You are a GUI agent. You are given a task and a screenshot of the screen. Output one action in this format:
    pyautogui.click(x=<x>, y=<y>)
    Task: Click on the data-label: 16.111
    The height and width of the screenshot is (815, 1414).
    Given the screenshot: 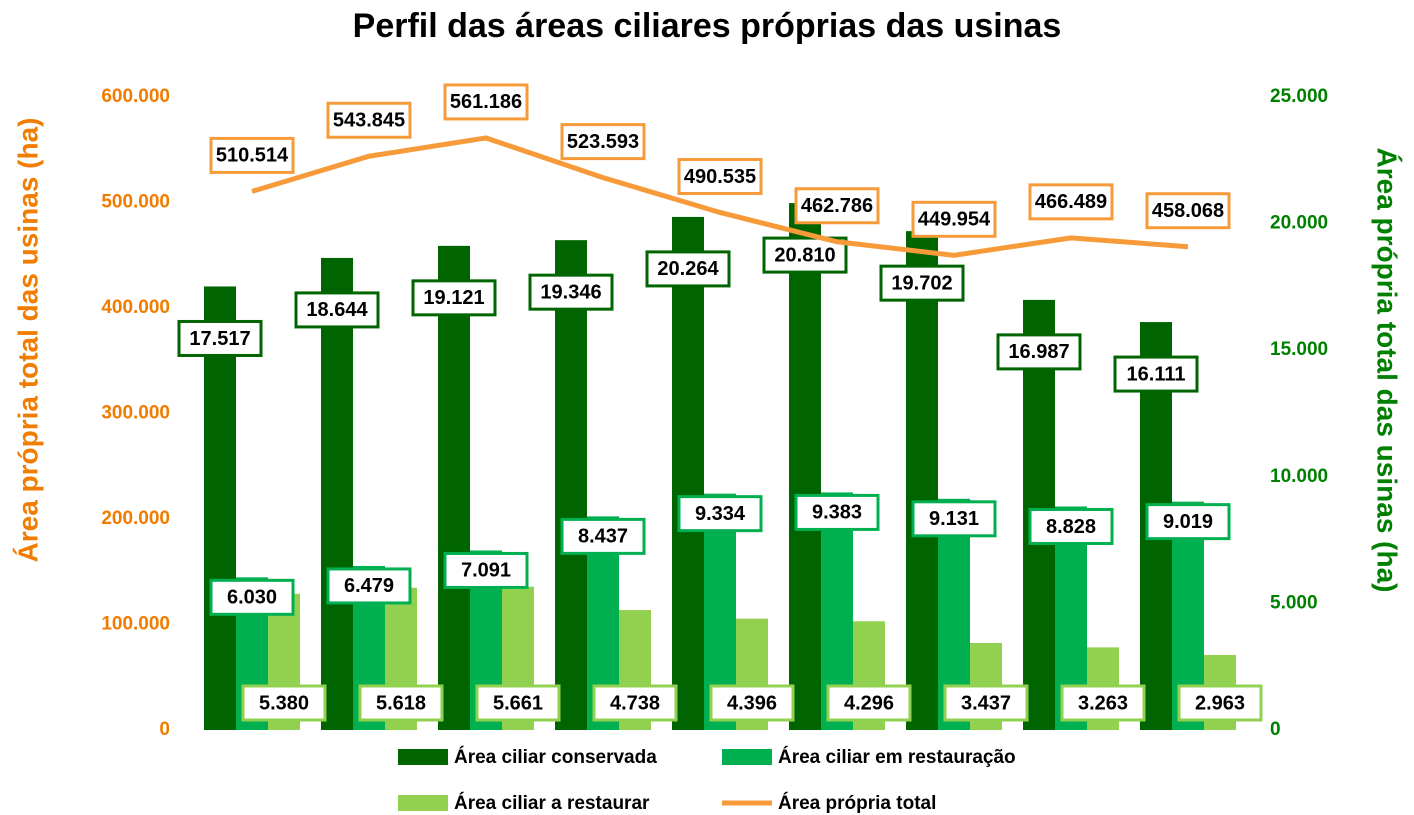 What is the action you would take?
    pyautogui.click(x=1156, y=374)
    